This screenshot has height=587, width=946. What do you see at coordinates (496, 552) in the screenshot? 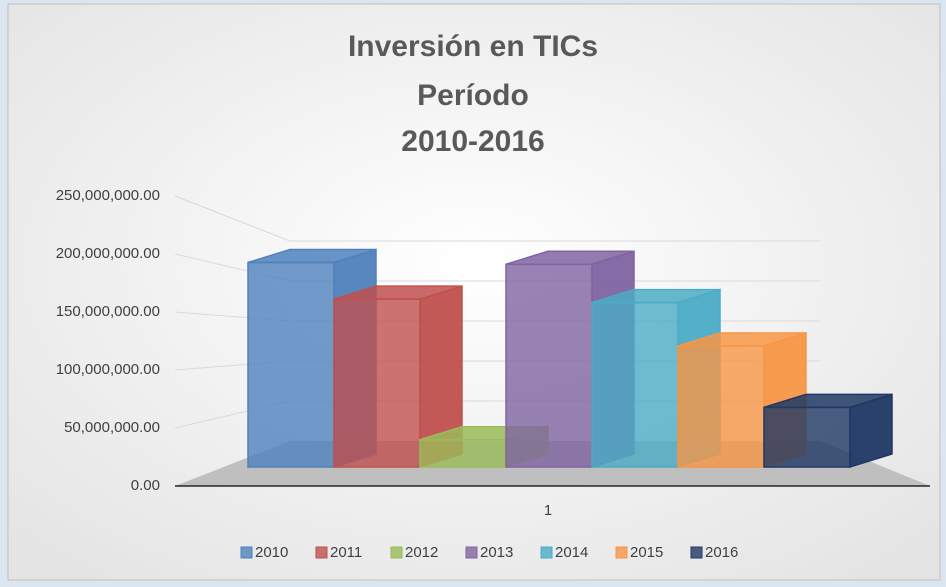
I see `legend-label: 2013` at bounding box center [496, 552].